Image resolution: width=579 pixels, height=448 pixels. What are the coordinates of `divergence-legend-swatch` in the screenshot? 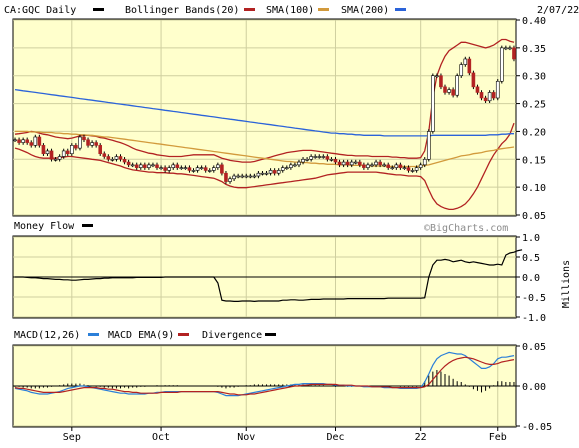 It's located at (270, 334).